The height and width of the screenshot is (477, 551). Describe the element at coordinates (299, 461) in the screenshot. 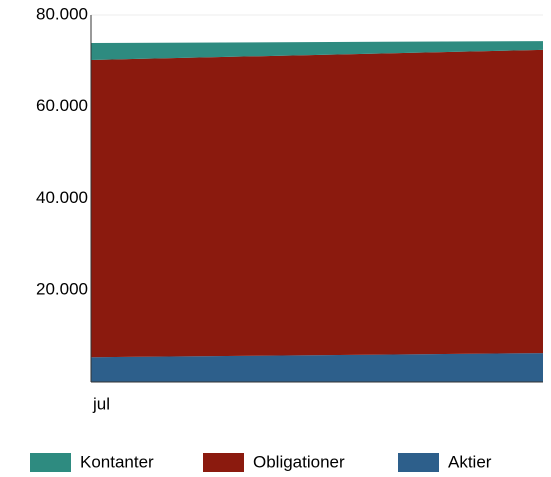

I see `legend-label: Obligationer` at that location.